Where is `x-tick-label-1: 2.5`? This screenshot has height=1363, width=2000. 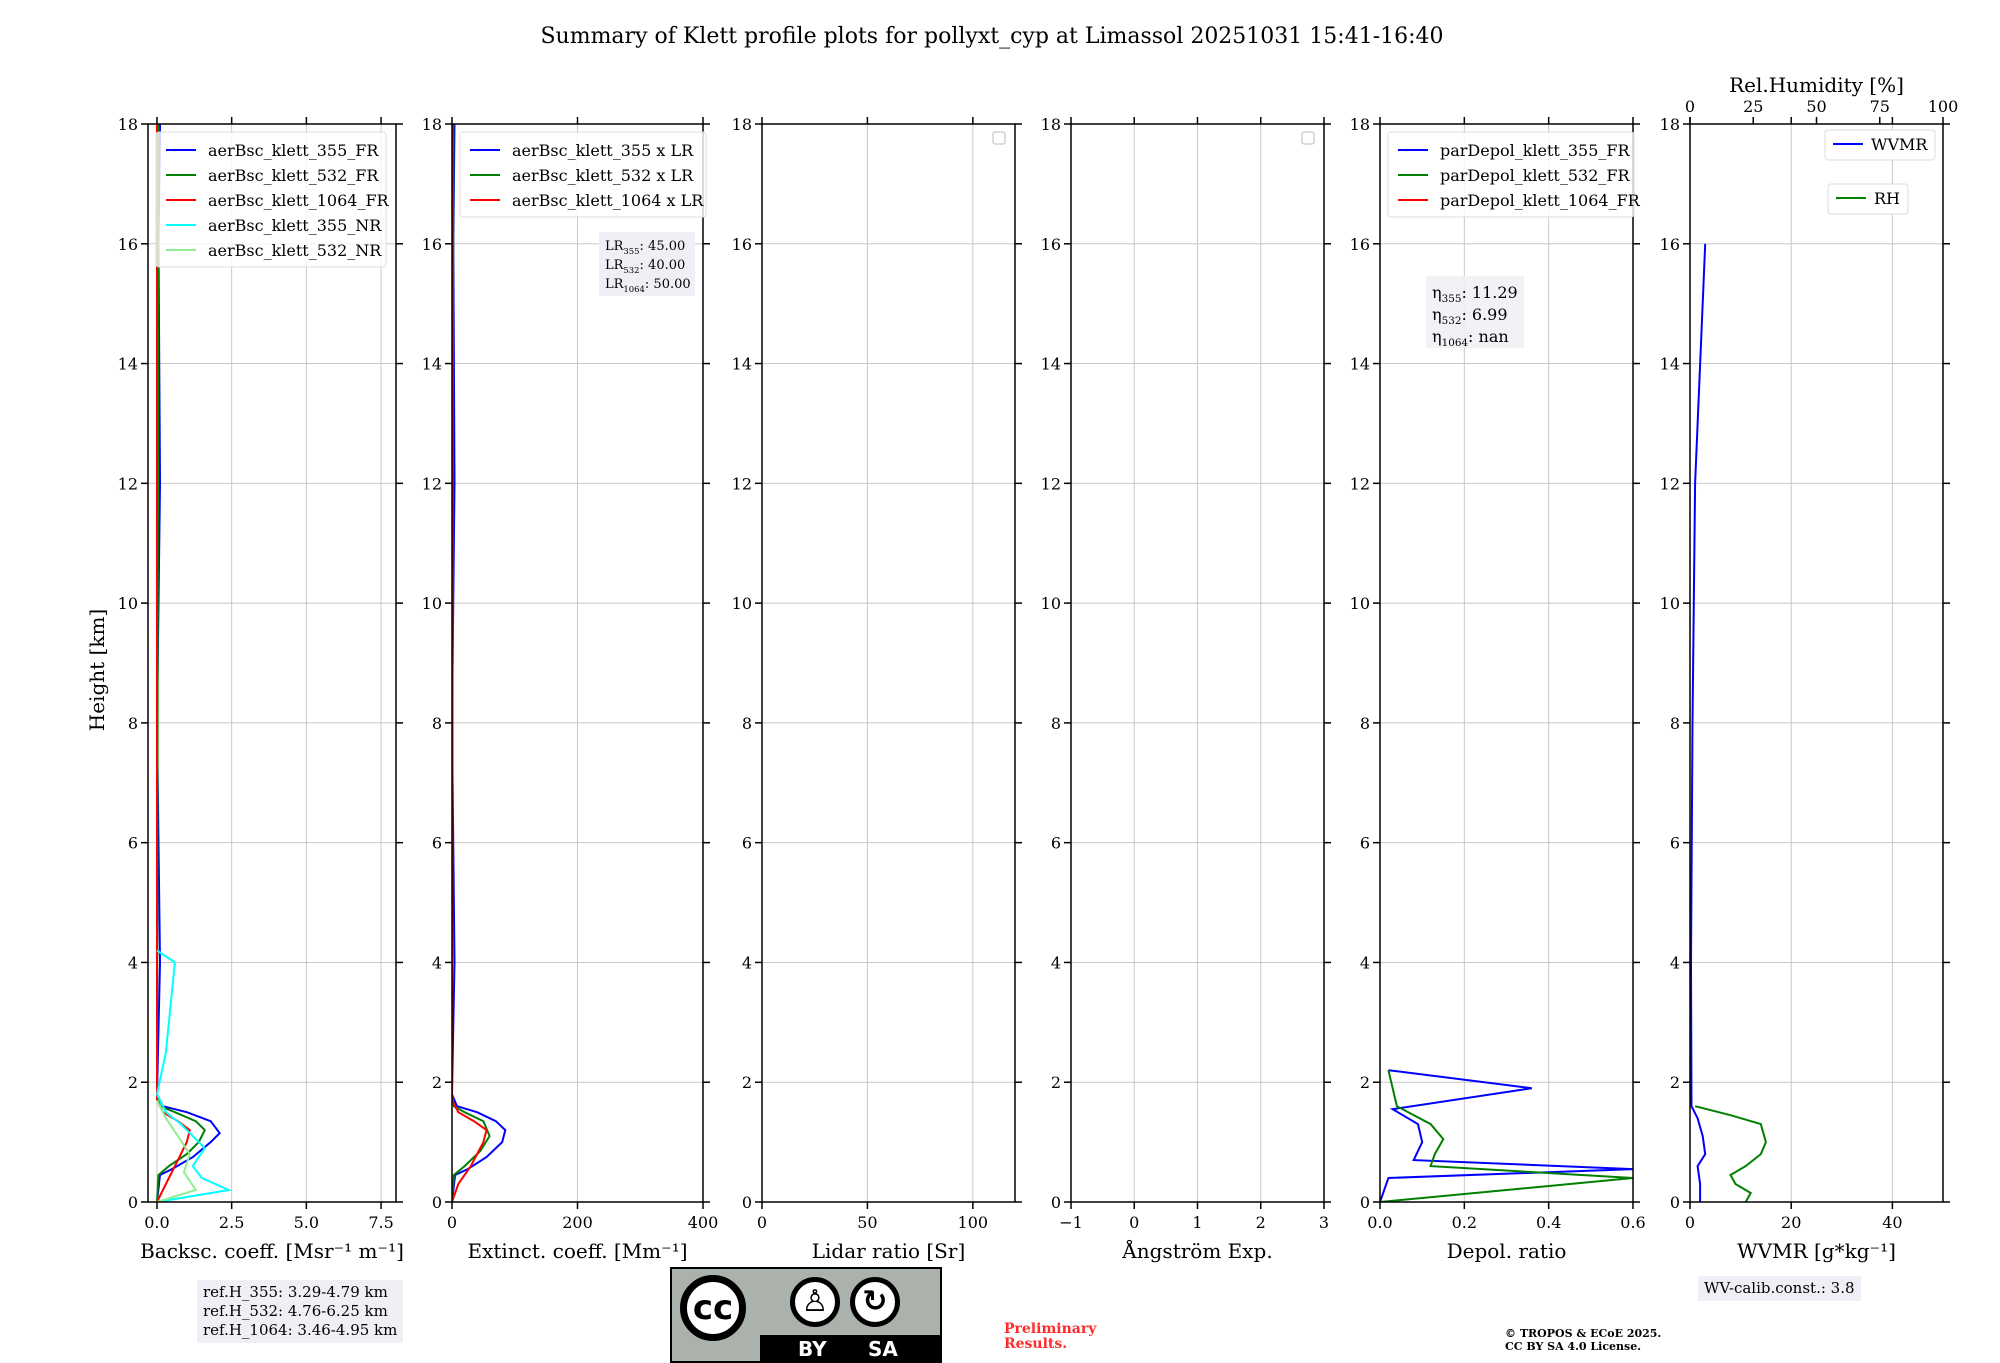
x-tick-label-1: 2.5 is located at coordinates (231, 1222).